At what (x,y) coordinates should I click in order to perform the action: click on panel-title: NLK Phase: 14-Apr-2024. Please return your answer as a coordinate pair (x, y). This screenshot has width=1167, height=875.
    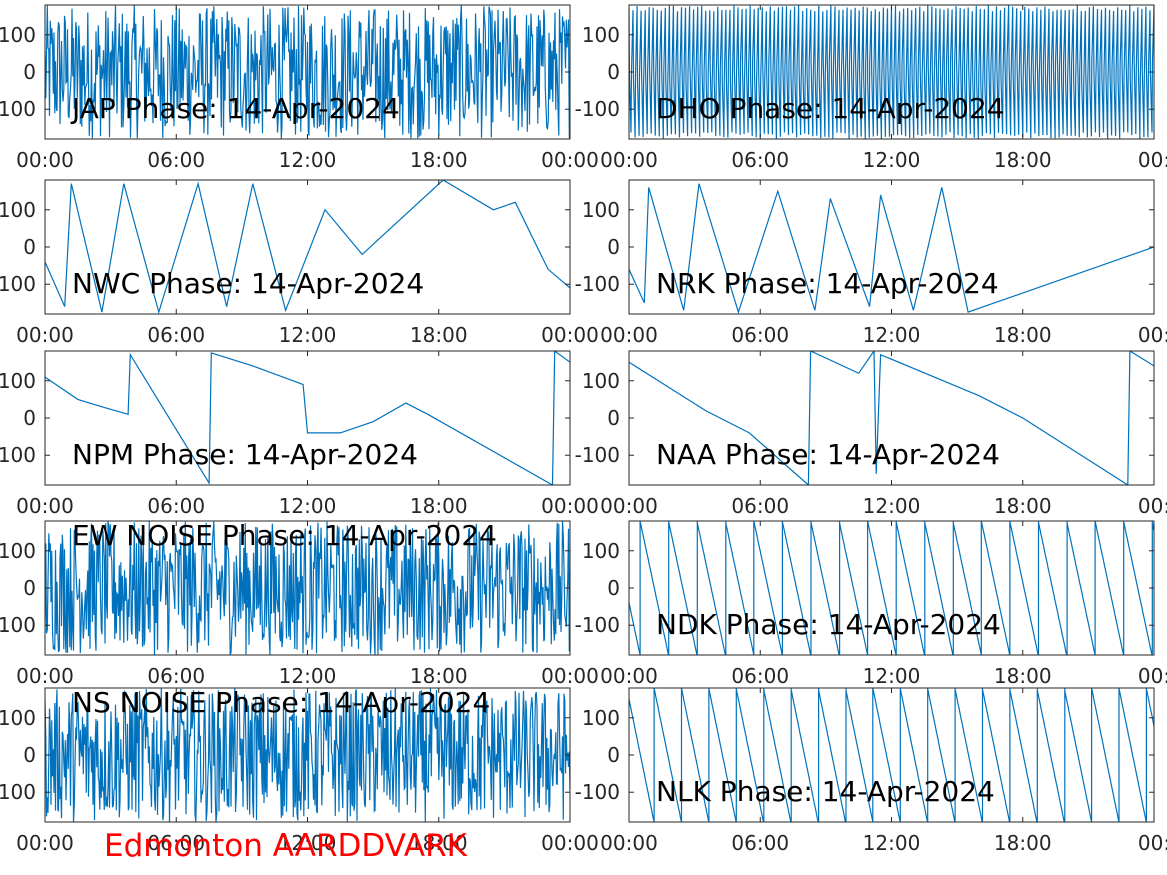
    Looking at the image, I should click on (825, 791).